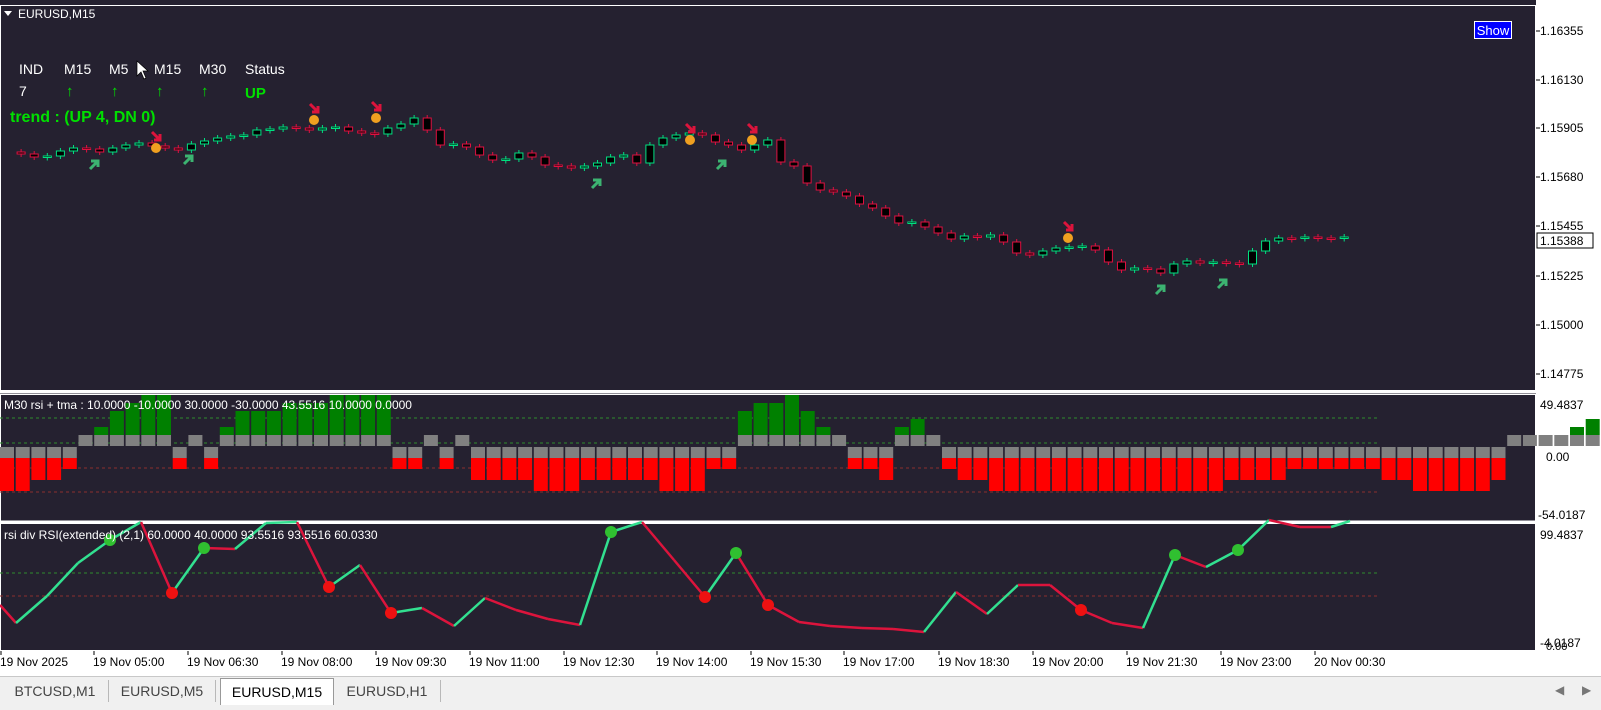 This screenshot has width=1601, height=710. What do you see at coordinates (1562, 374) in the screenshot?
I see `price-axis-label: 1.14775` at bounding box center [1562, 374].